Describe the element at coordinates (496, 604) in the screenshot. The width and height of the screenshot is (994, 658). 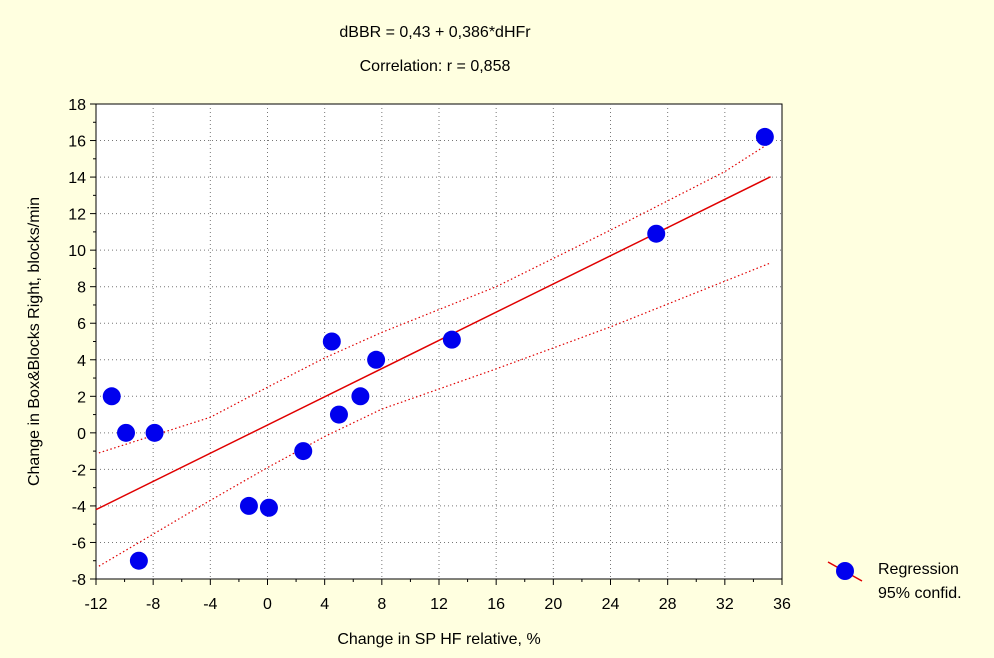
I see `x-tick-label: 16` at that location.